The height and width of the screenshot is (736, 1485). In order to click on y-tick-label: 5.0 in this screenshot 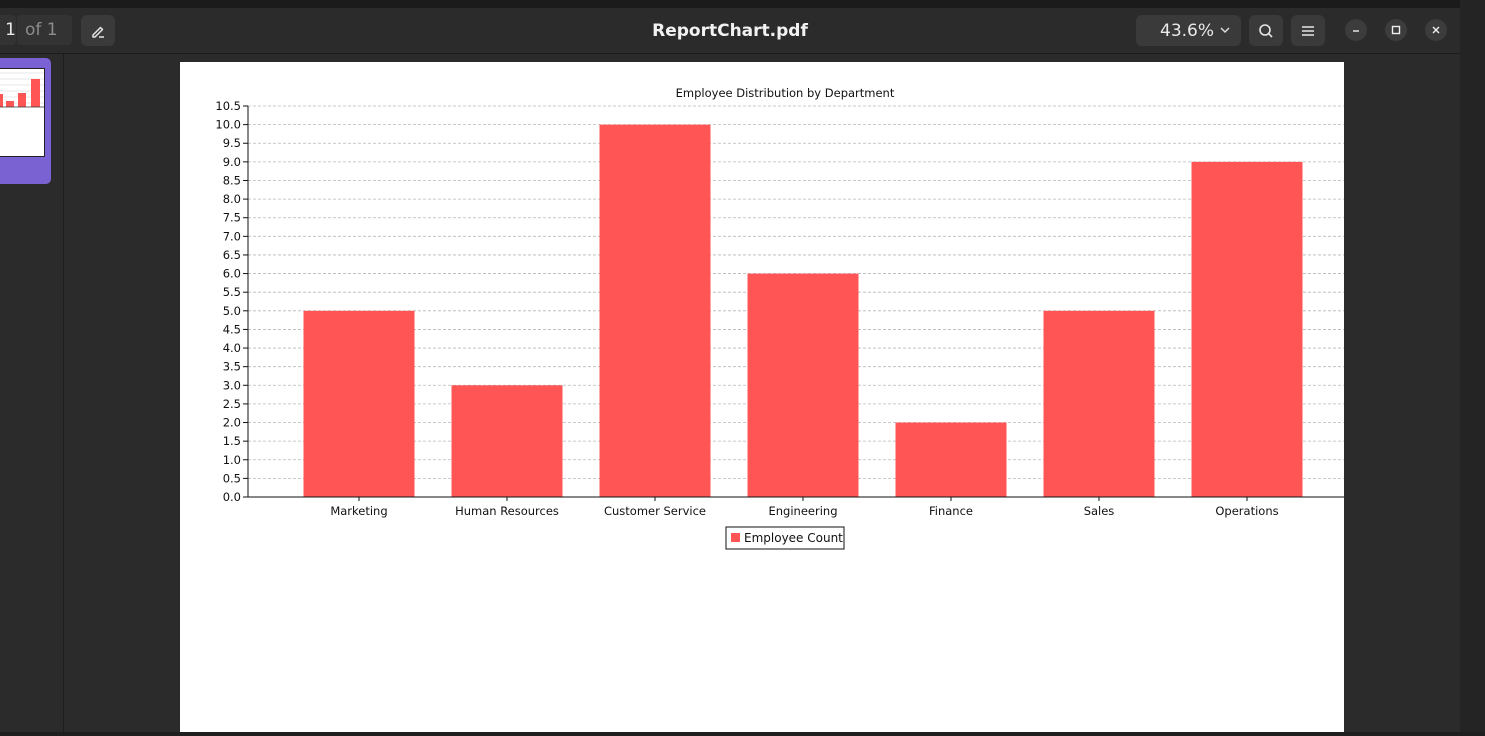, I will do `click(232, 311)`.